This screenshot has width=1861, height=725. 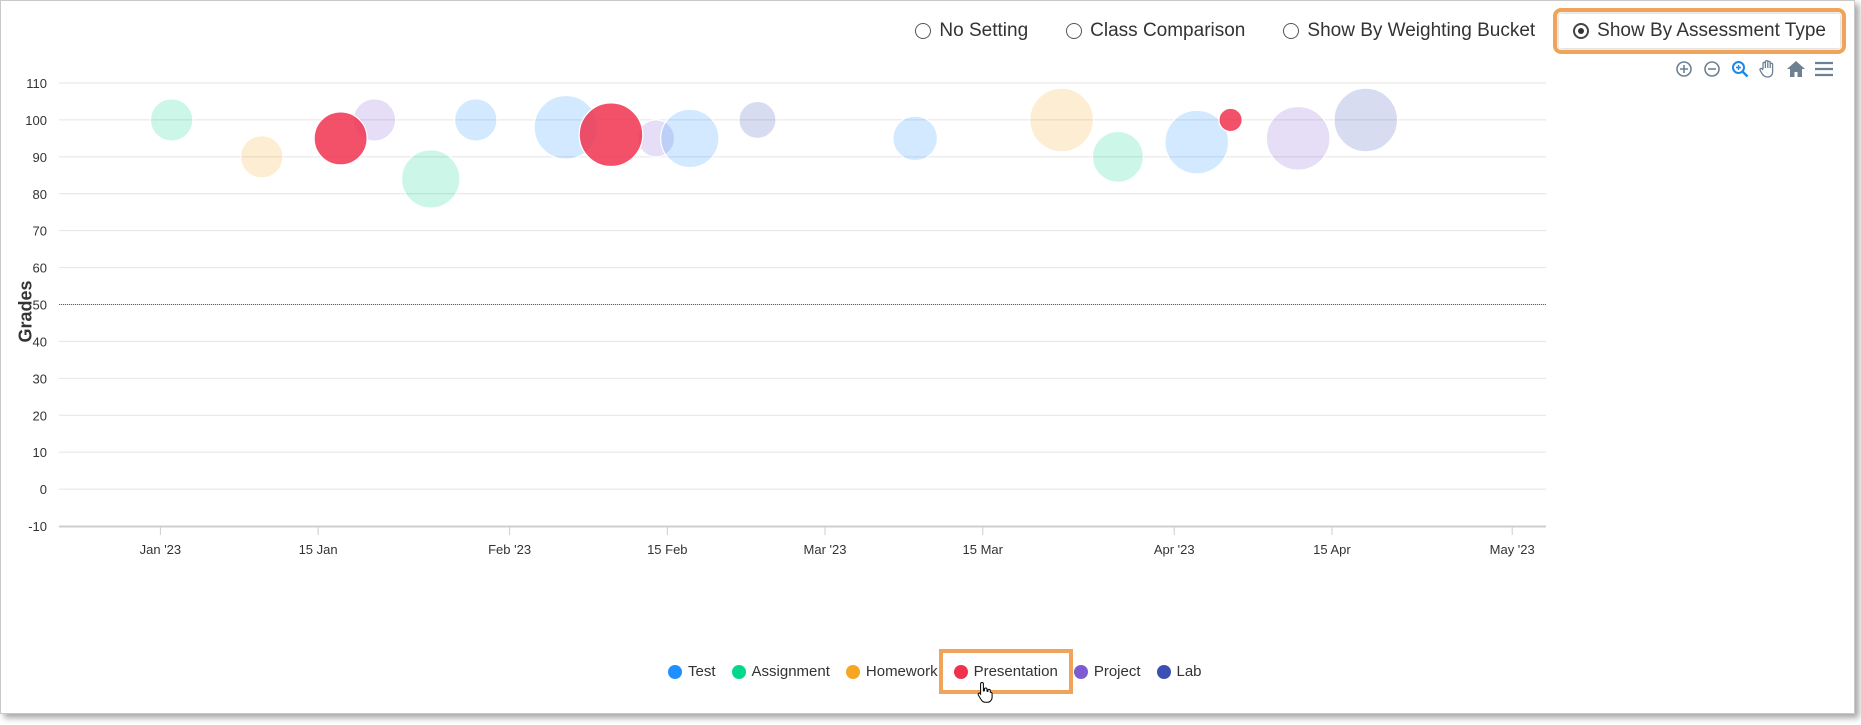 I want to click on hand-pointer-cursor-icon, so click(x=985, y=695).